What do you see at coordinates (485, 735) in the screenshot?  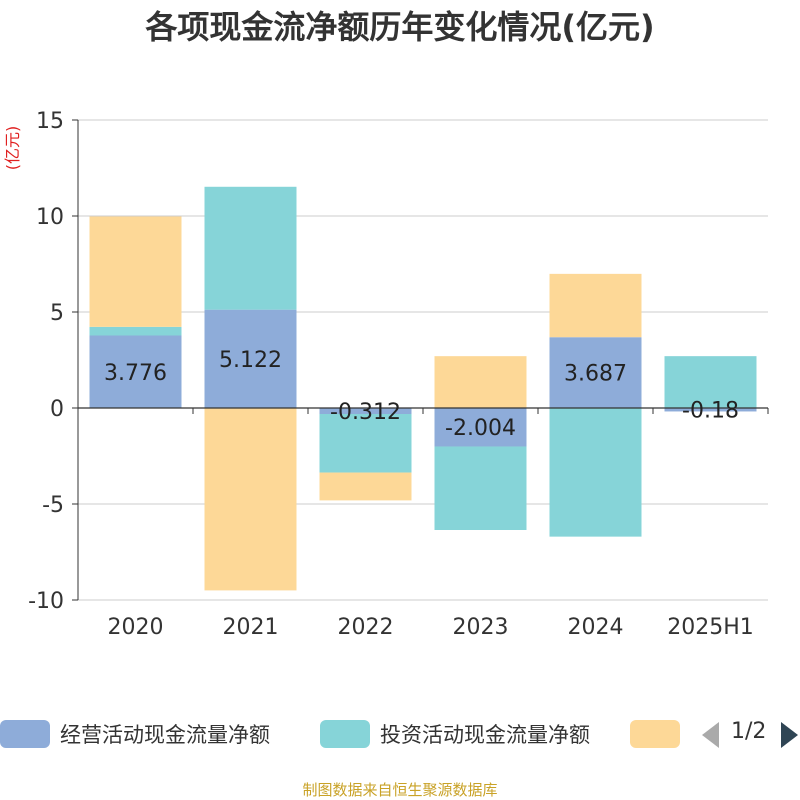 I see `legend-label-investing: 投资活动现金流量净额` at bounding box center [485, 735].